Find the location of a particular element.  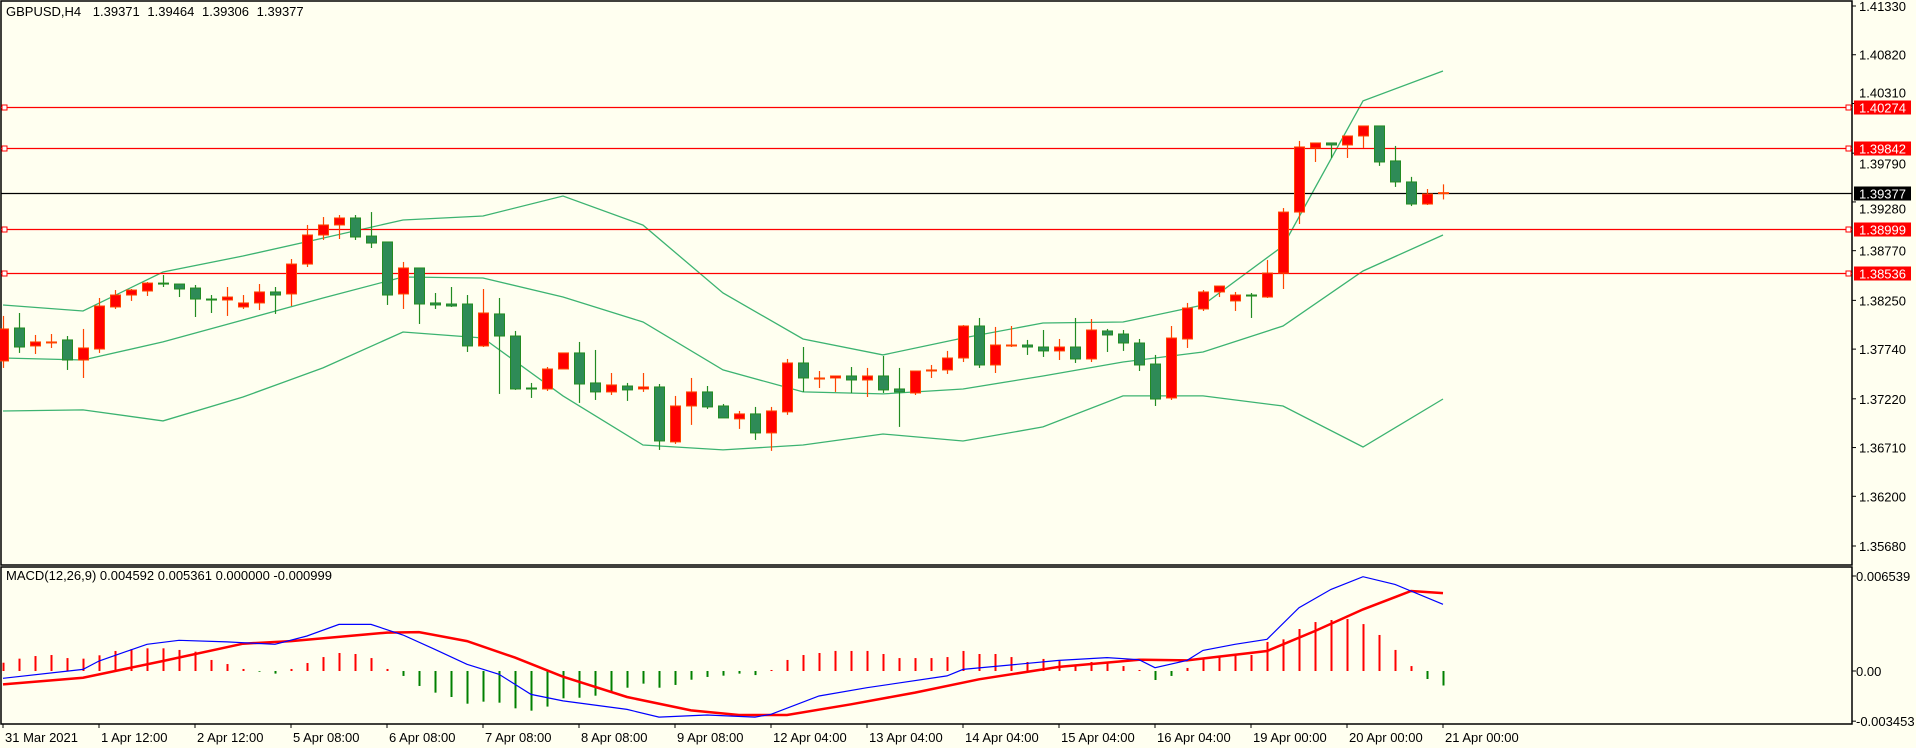

level-price-label: 1.39842 is located at coordinates (1882, 149).